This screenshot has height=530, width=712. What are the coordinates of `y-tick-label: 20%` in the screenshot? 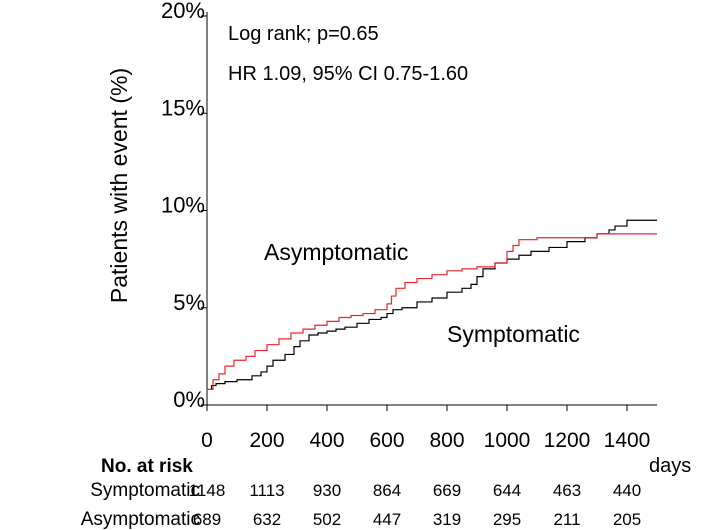 It's located at (183, 11).